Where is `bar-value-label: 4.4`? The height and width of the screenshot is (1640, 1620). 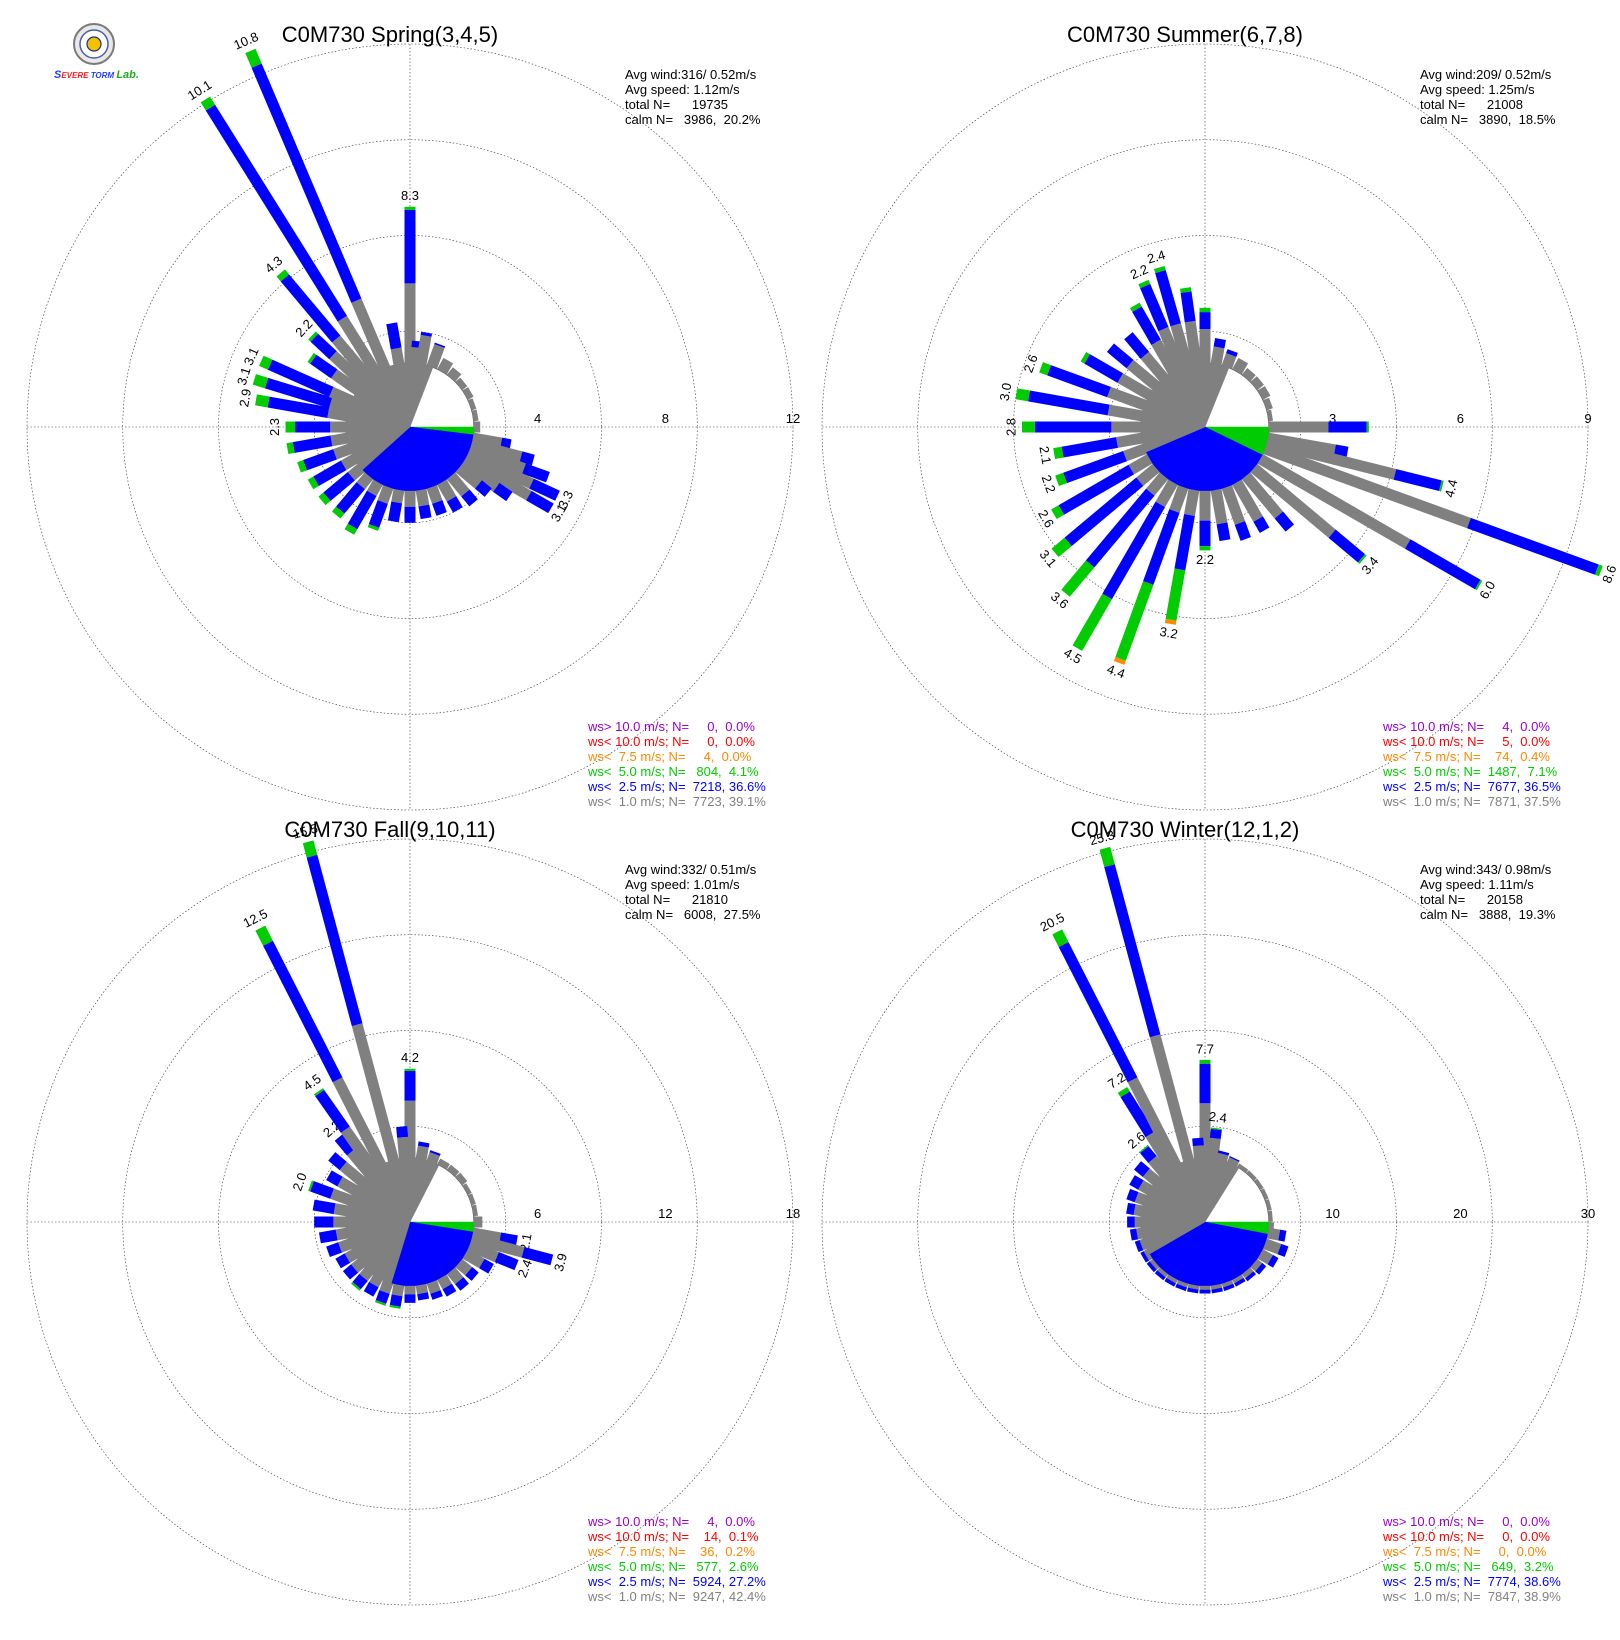 bar-value-label: 4.4 is located at coordinates (1116, 671).